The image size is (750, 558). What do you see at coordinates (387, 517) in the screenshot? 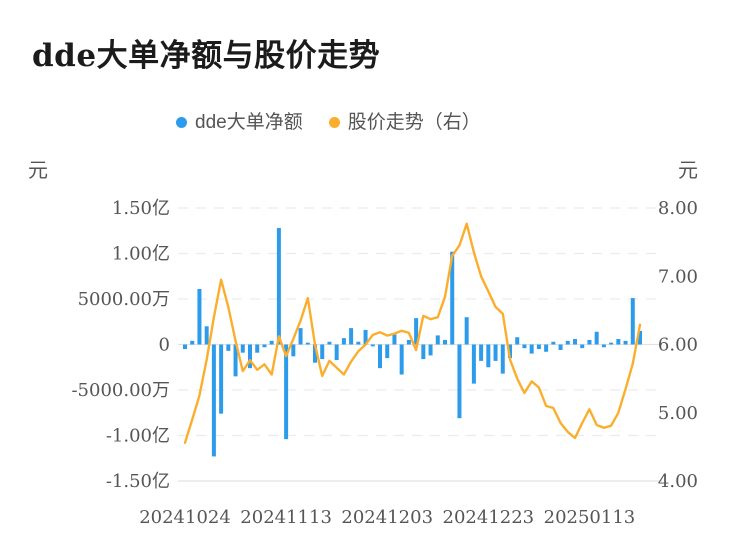
I see `x-axis-tick-label: 20241203` at bounding box center [387, 517].